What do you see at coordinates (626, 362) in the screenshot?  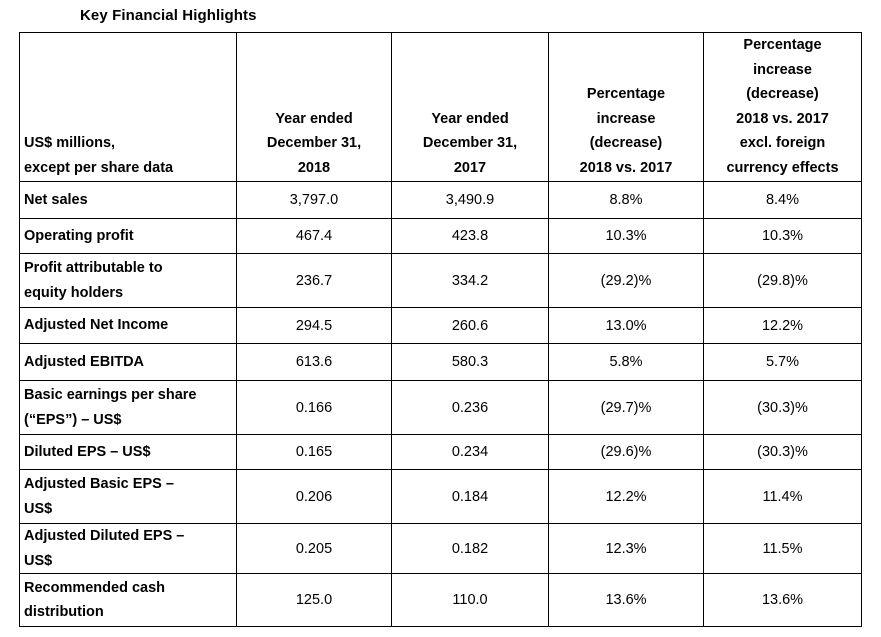 I see `value-pct-change: 5.8%` at bounding box center [626, 362].